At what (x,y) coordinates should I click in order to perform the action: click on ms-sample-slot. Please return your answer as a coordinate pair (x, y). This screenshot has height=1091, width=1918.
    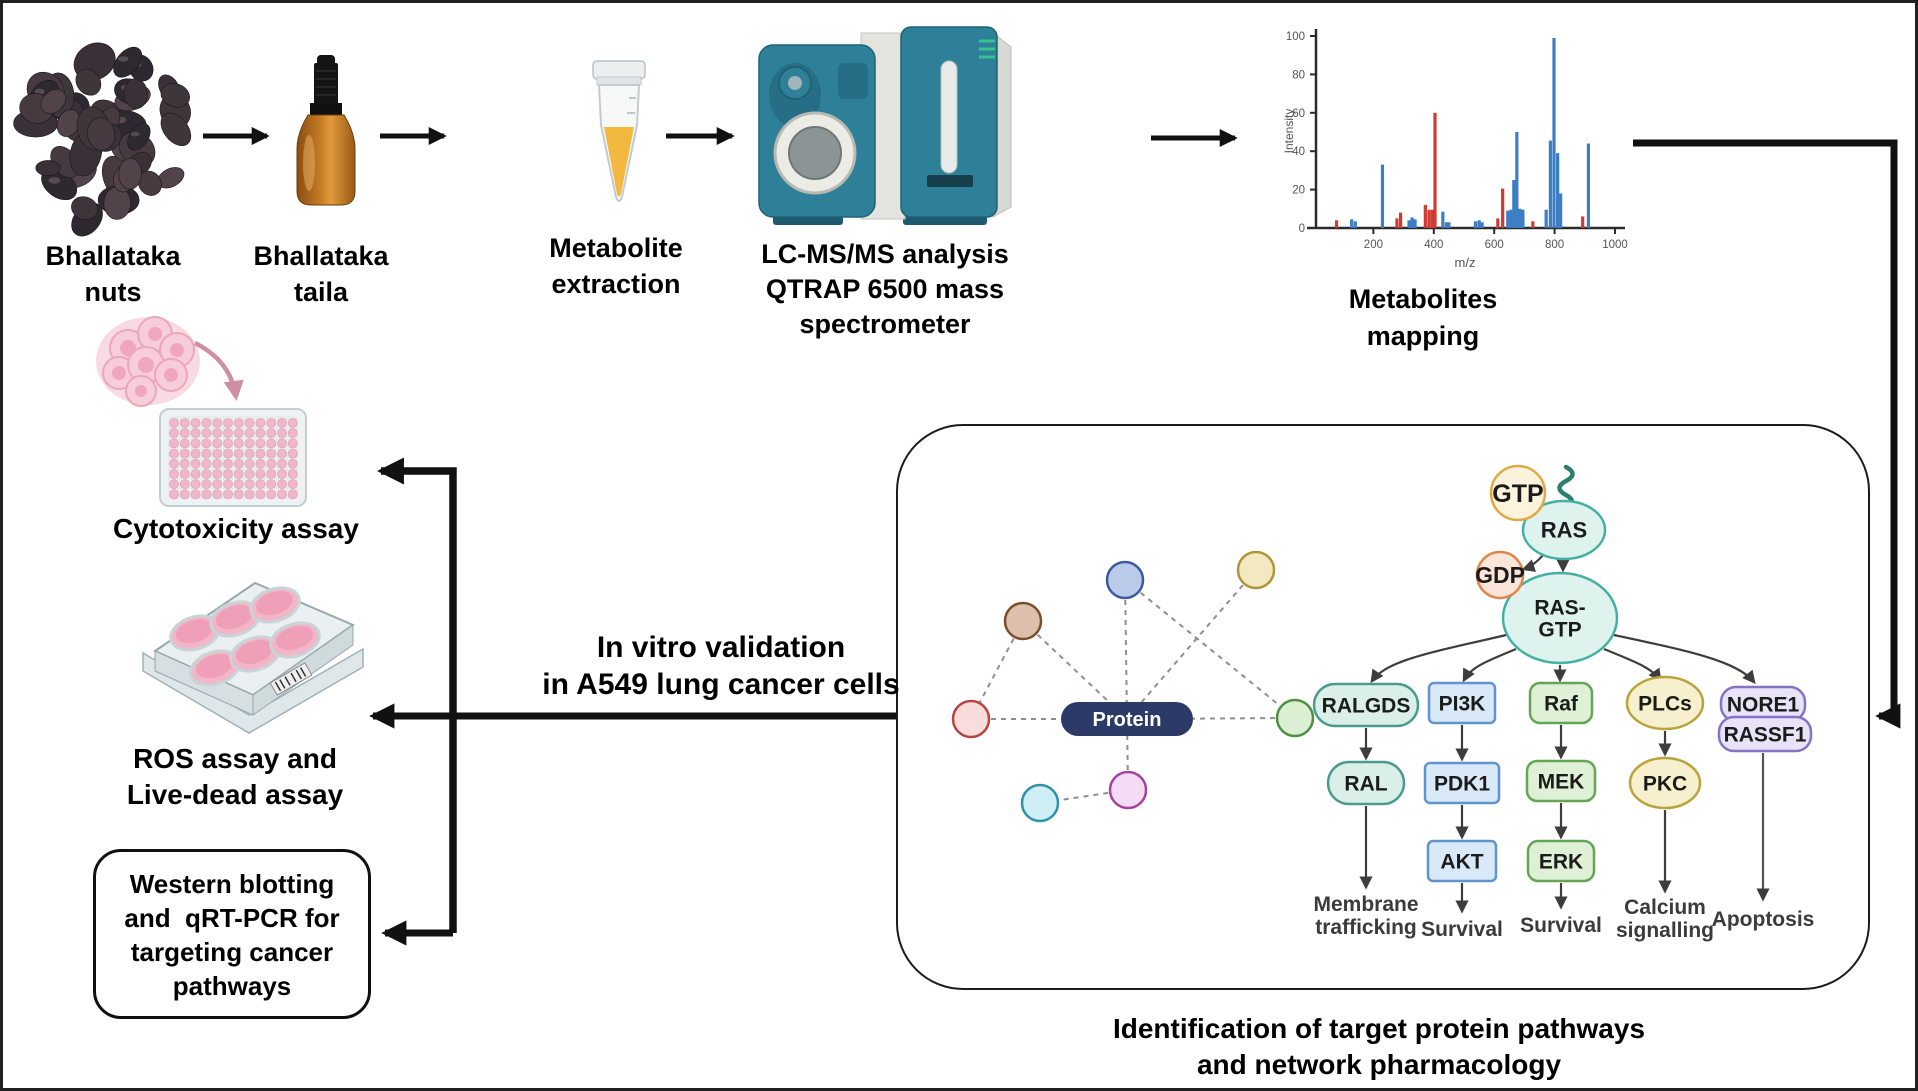
    Looking at the image, I should click on (949, 117).